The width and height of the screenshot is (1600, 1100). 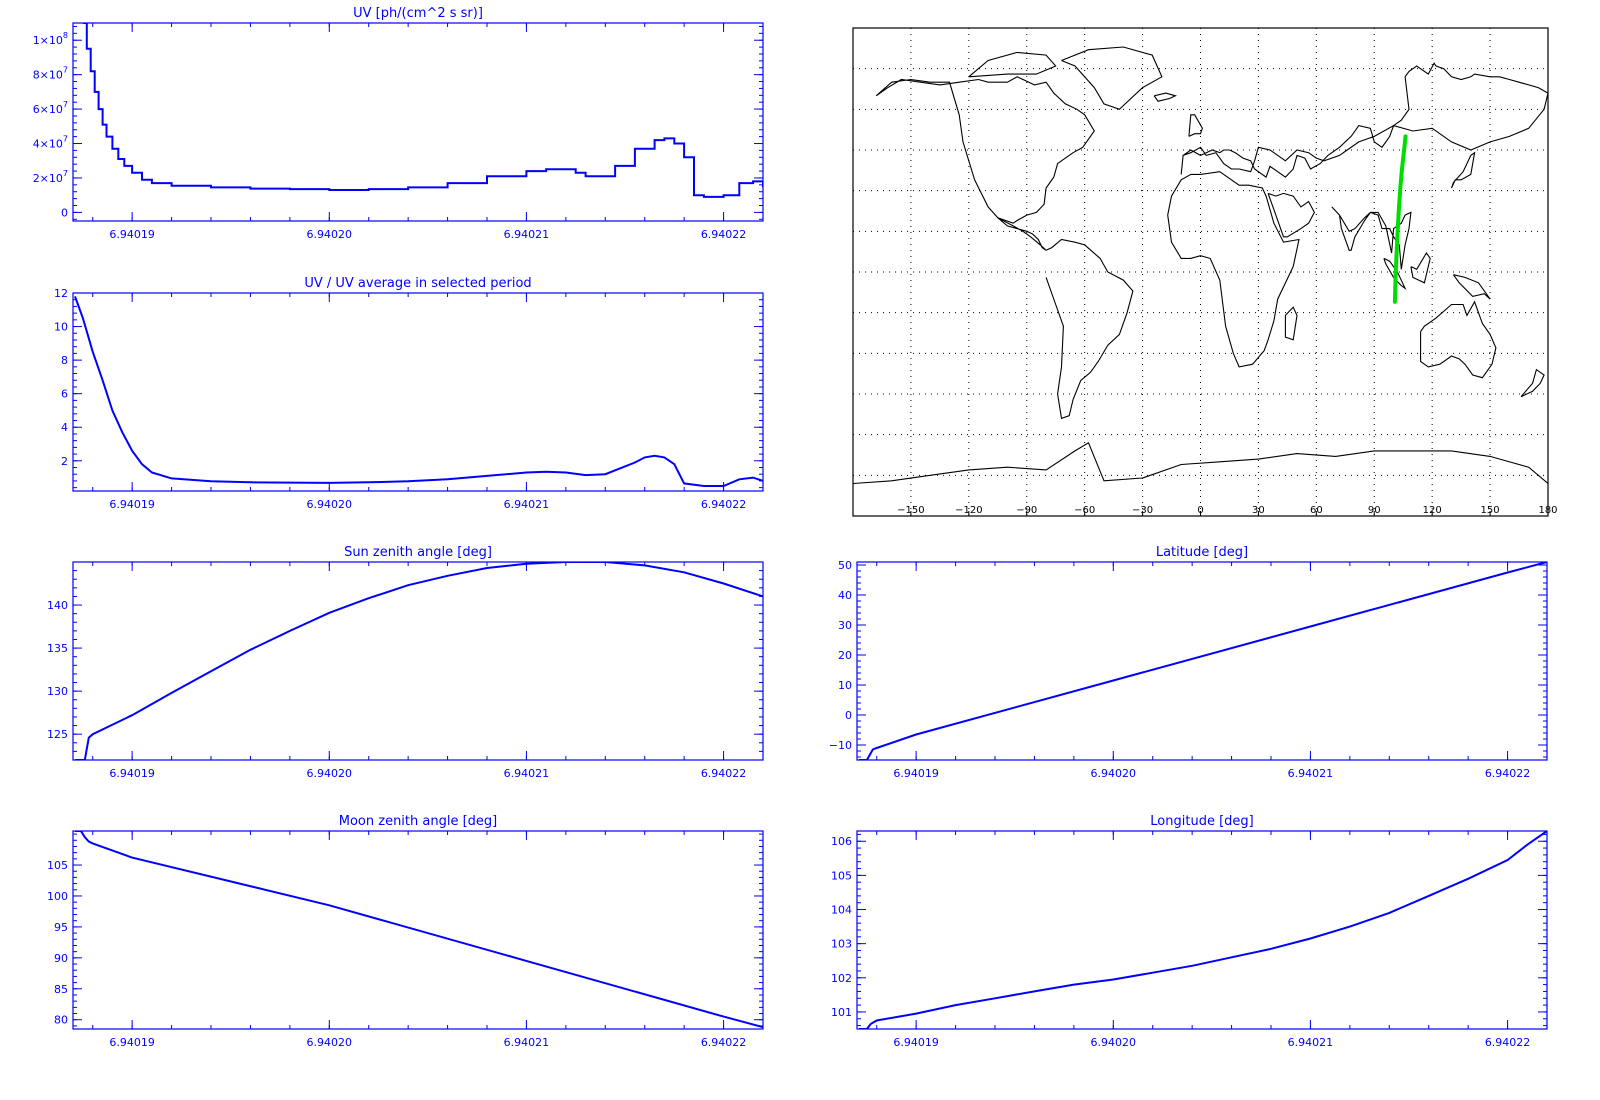 I want to click on y-tick-label: 103, so click(x=841, y=944).